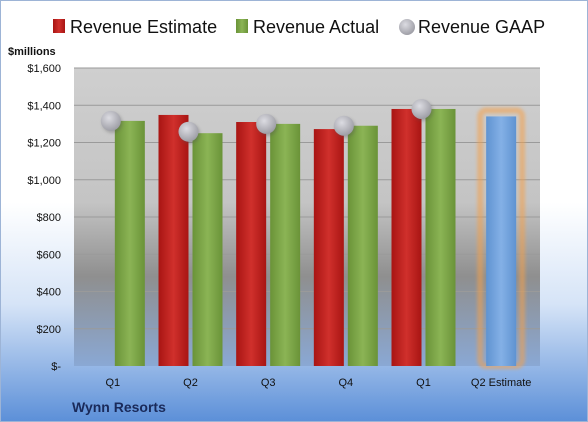 Image resolution: width=588 pixels, height=422 pixels. I want to click on y-tick-label: $200, so click(49, 330).